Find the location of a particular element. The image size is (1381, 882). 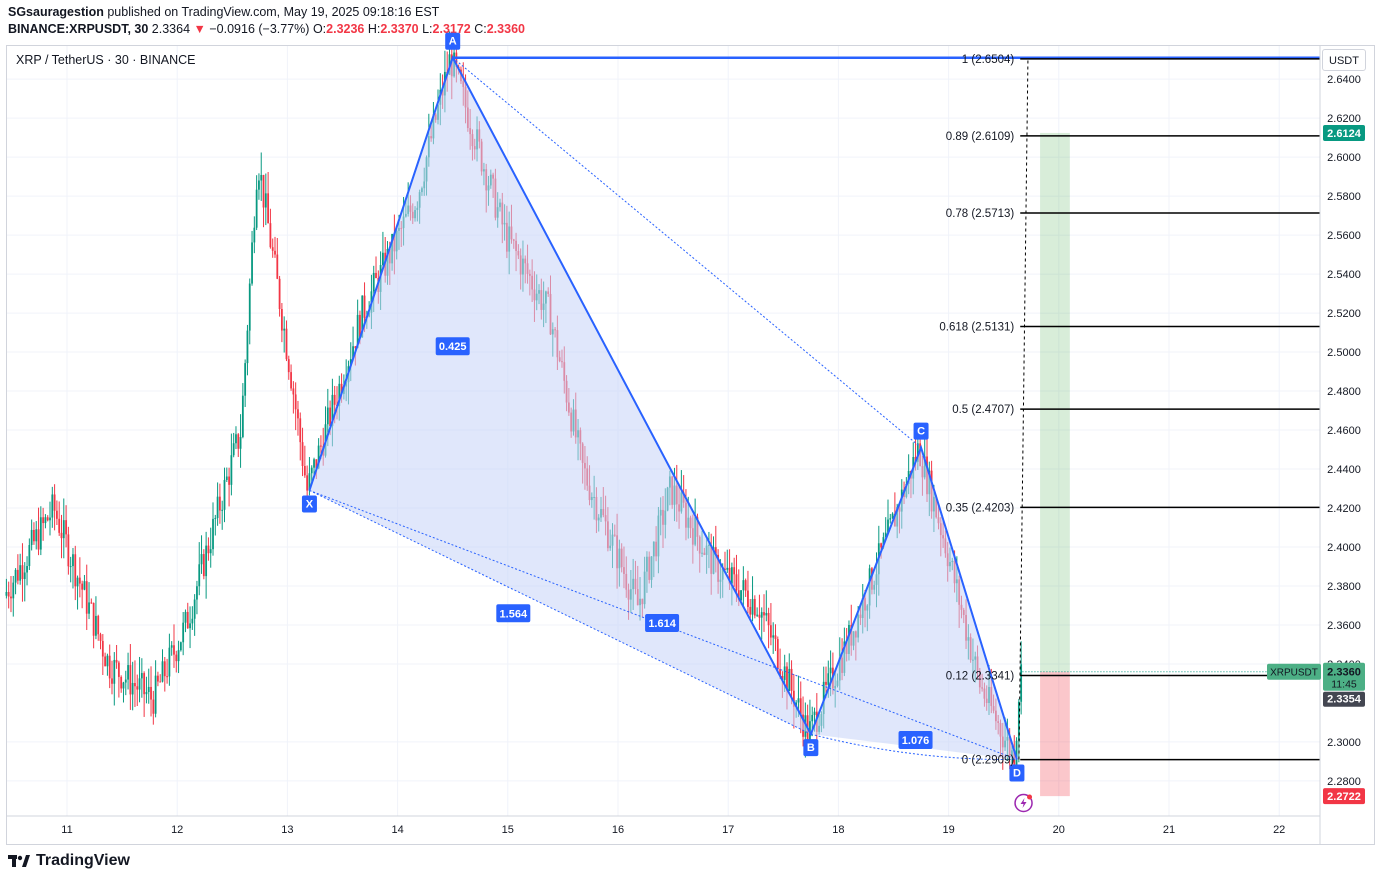

currency-button: USDT is located at coordinates (1344, 60).